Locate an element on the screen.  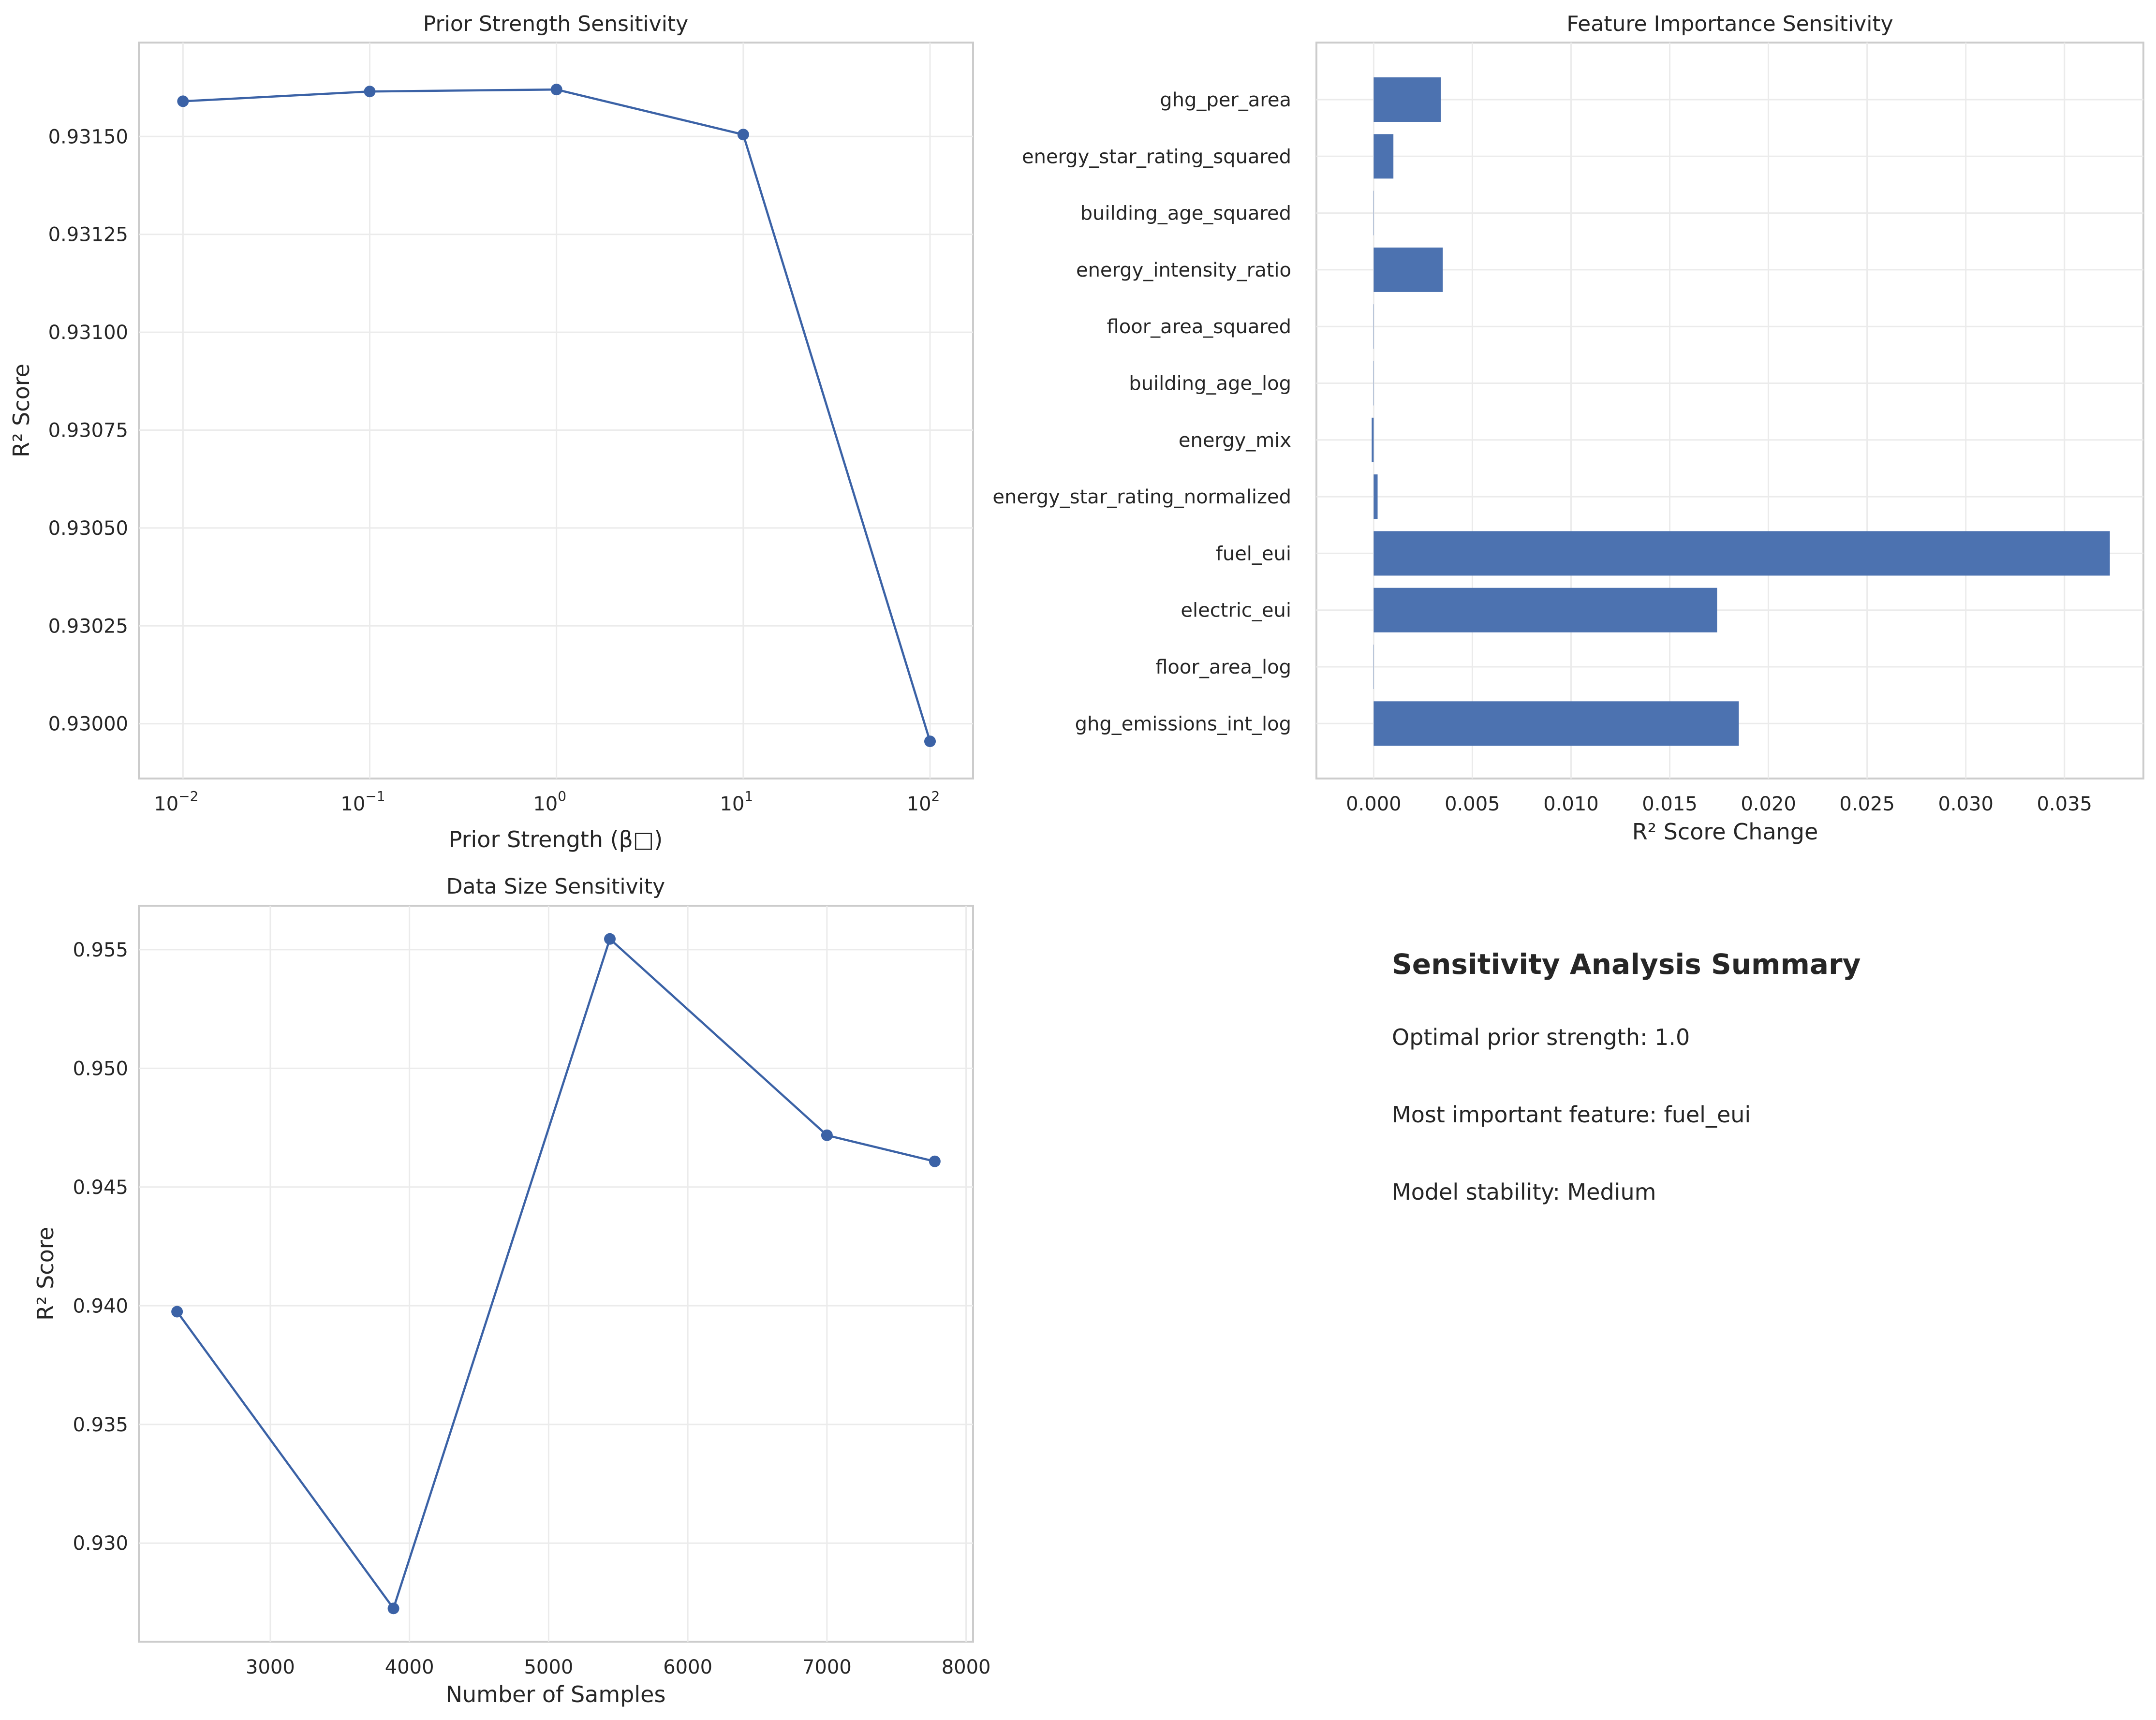
feature-x-tick-label: 0.030 is located at coordinates (1966, 804).